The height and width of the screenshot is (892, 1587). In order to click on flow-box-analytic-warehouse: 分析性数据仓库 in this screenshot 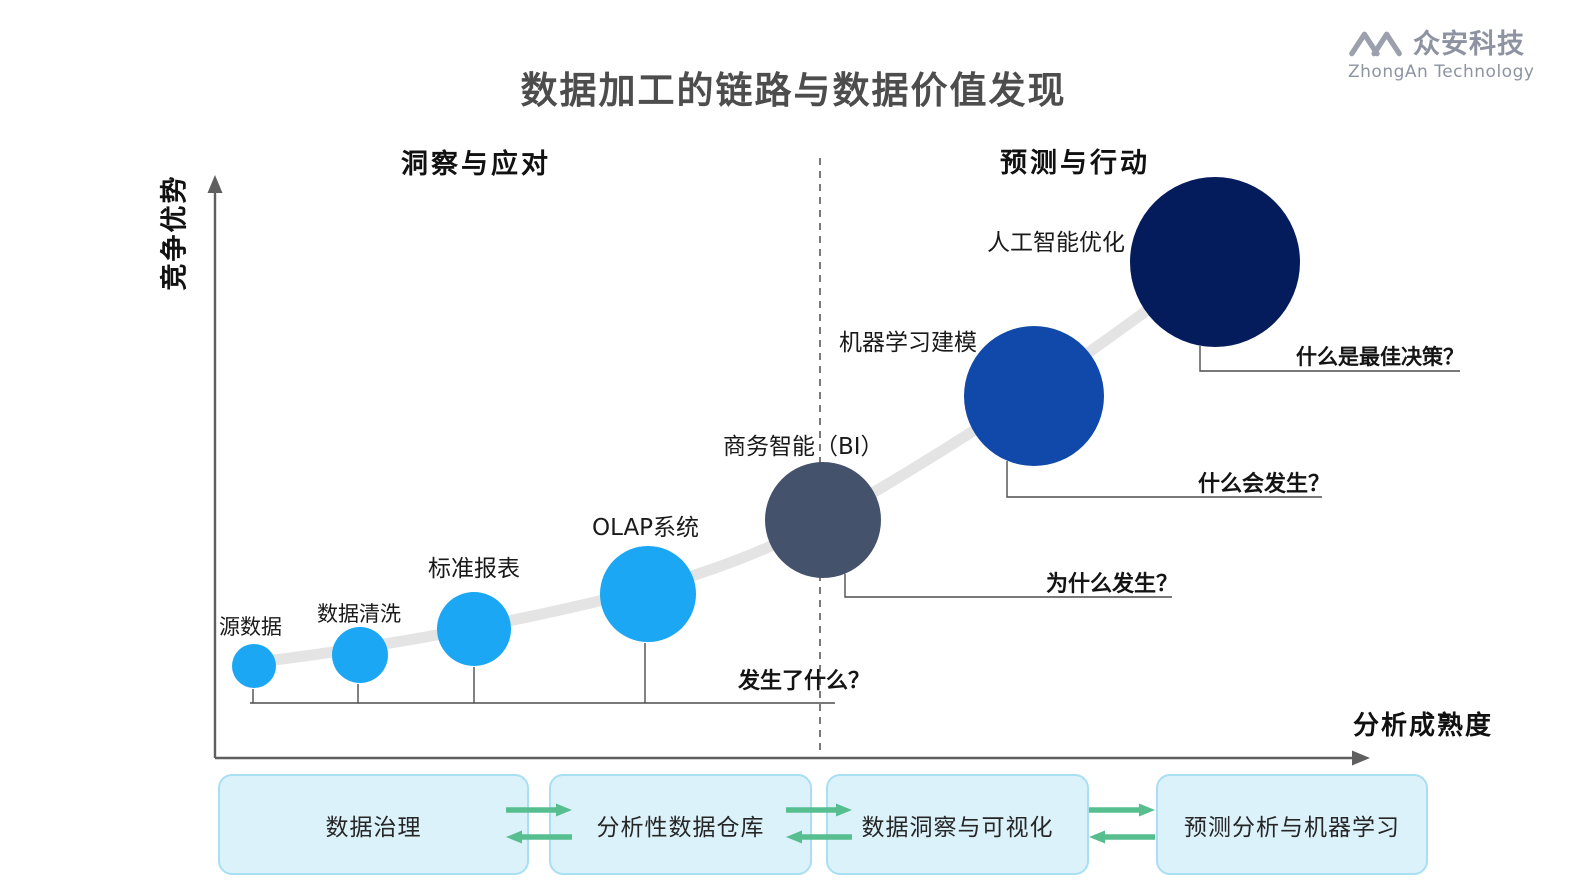, I will do `click(680, 824)`.